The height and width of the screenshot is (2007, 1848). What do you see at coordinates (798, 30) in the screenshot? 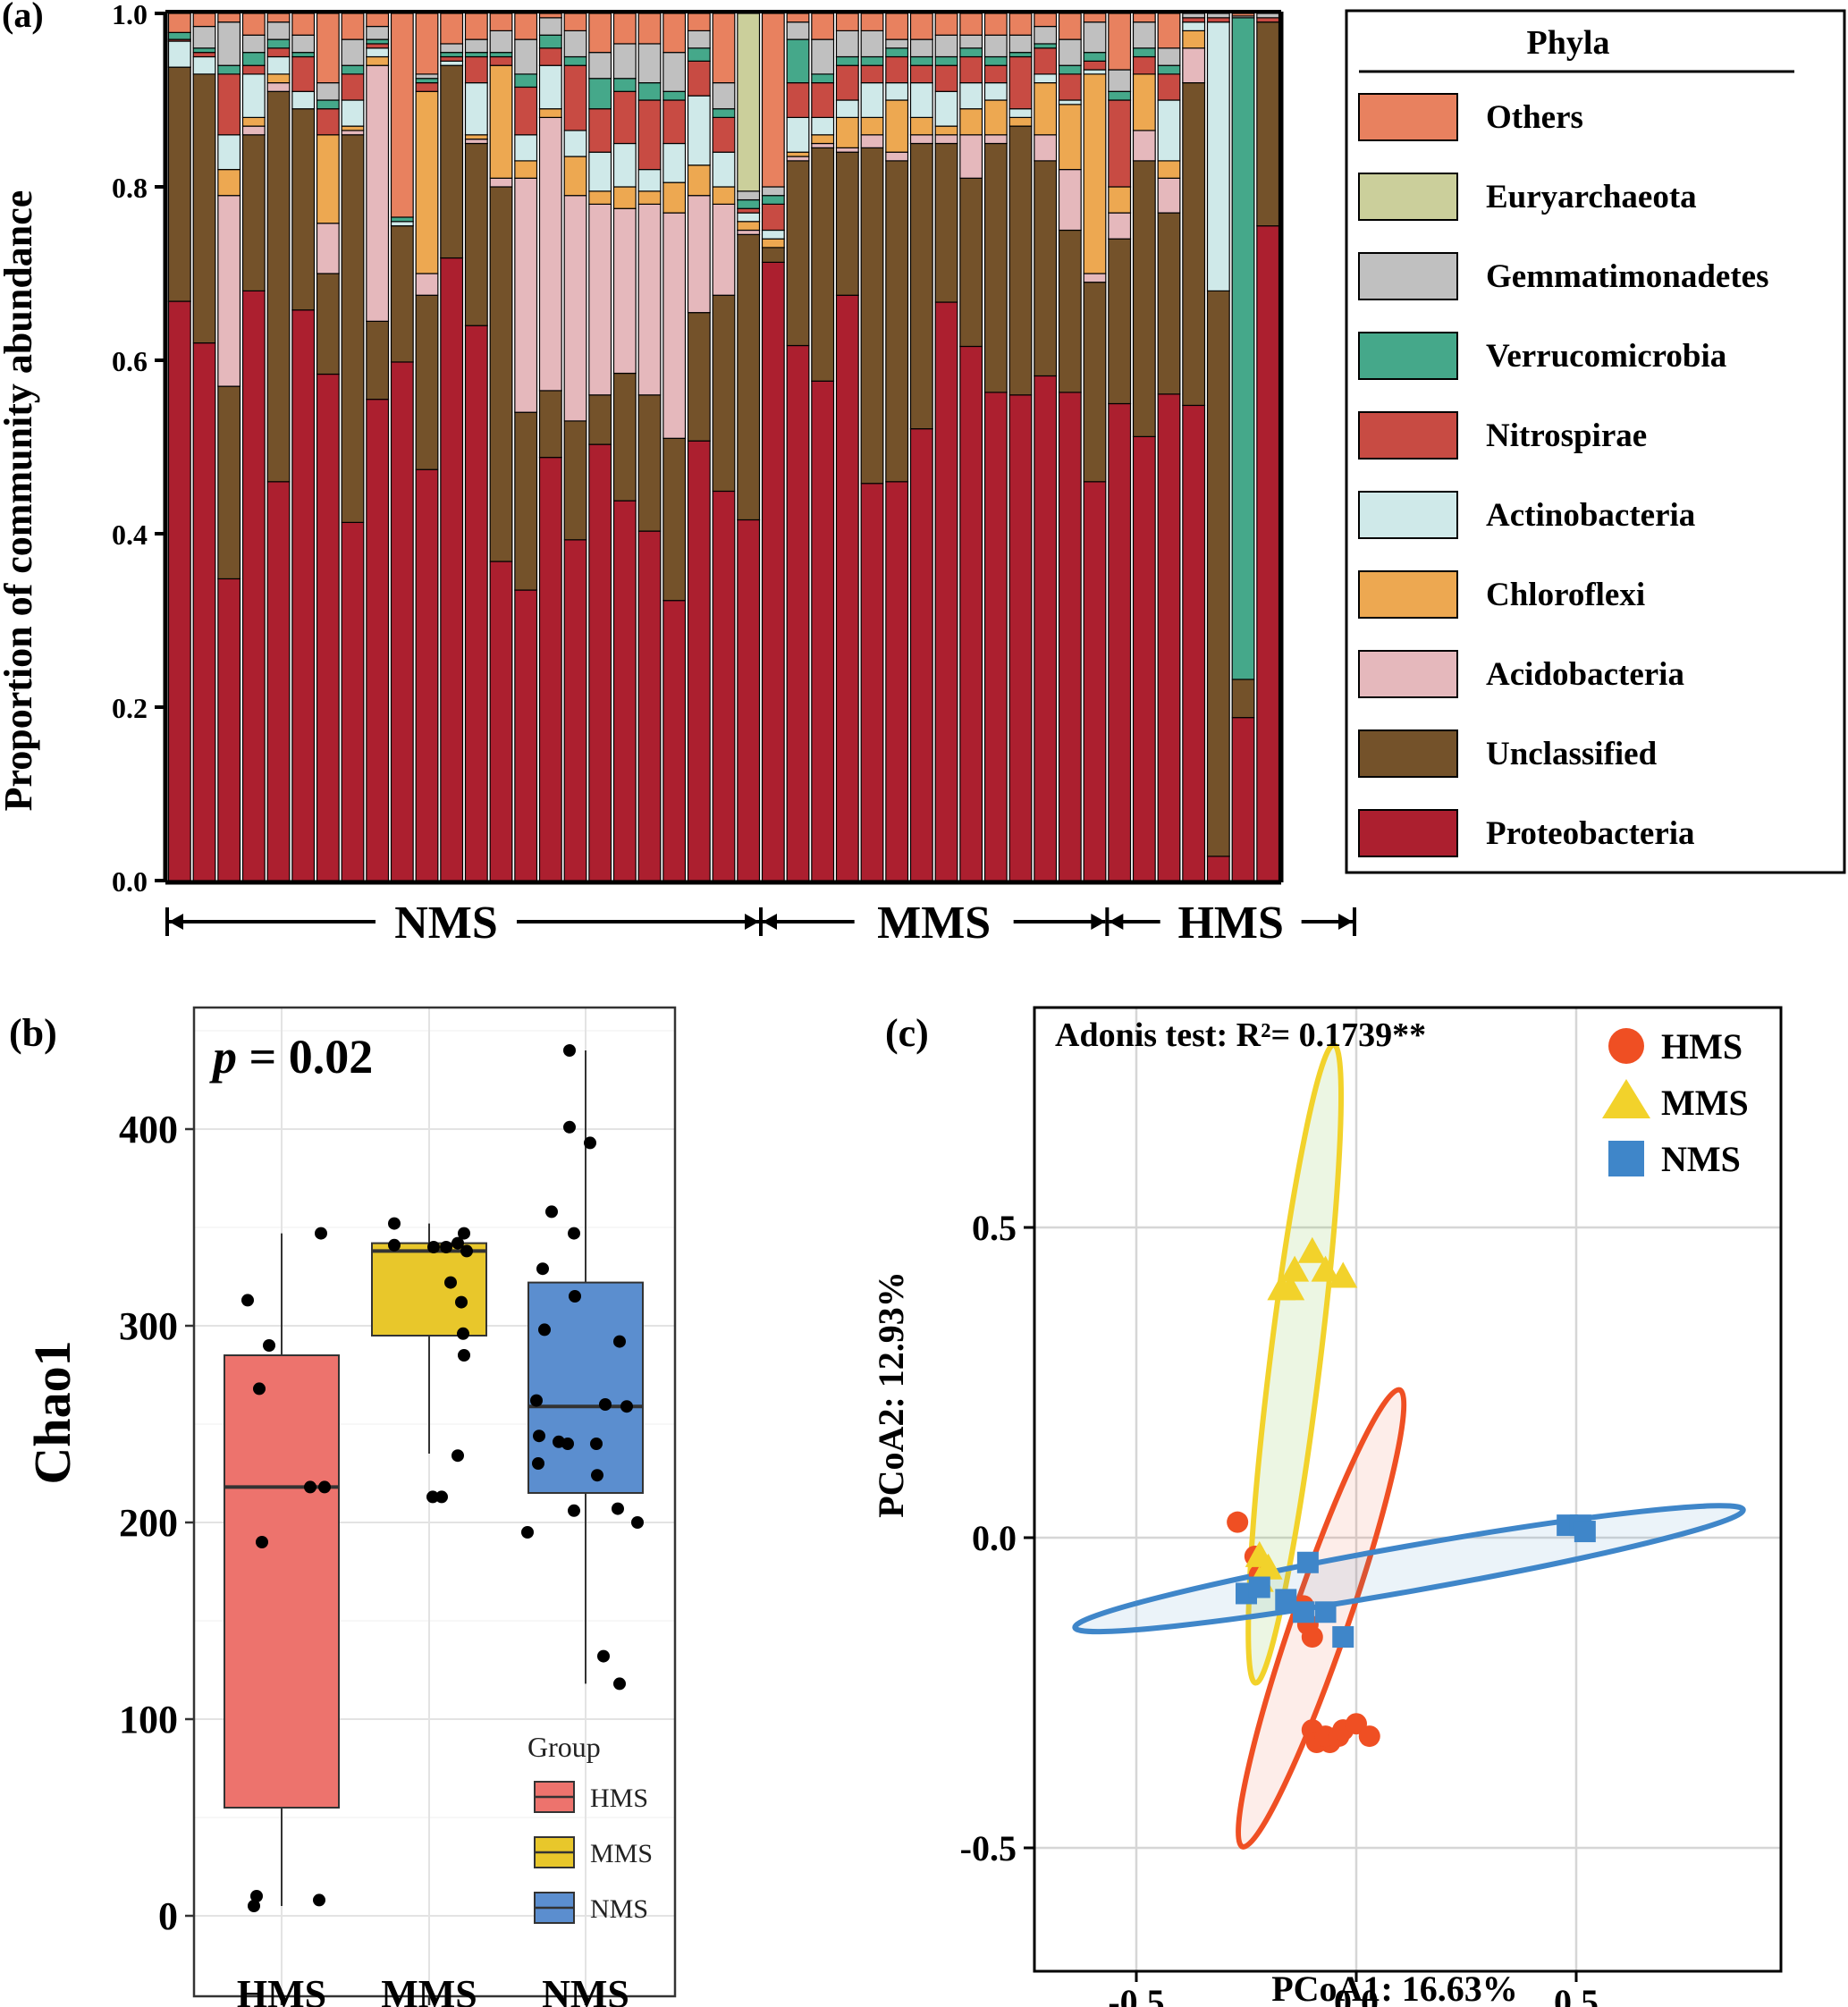
I see `bar-26-gemmatimonadetes` at bounding box center [798, 30].